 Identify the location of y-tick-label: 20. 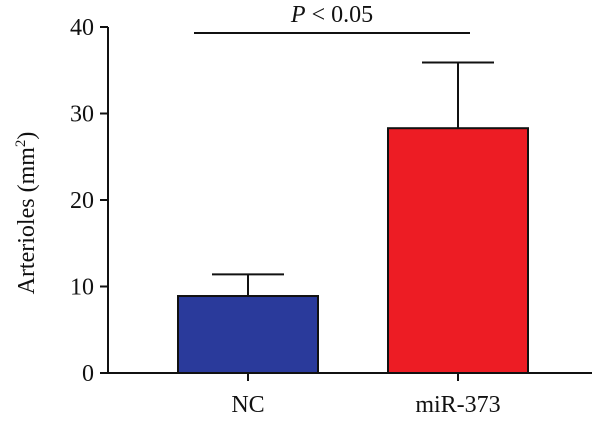
(82, 201).